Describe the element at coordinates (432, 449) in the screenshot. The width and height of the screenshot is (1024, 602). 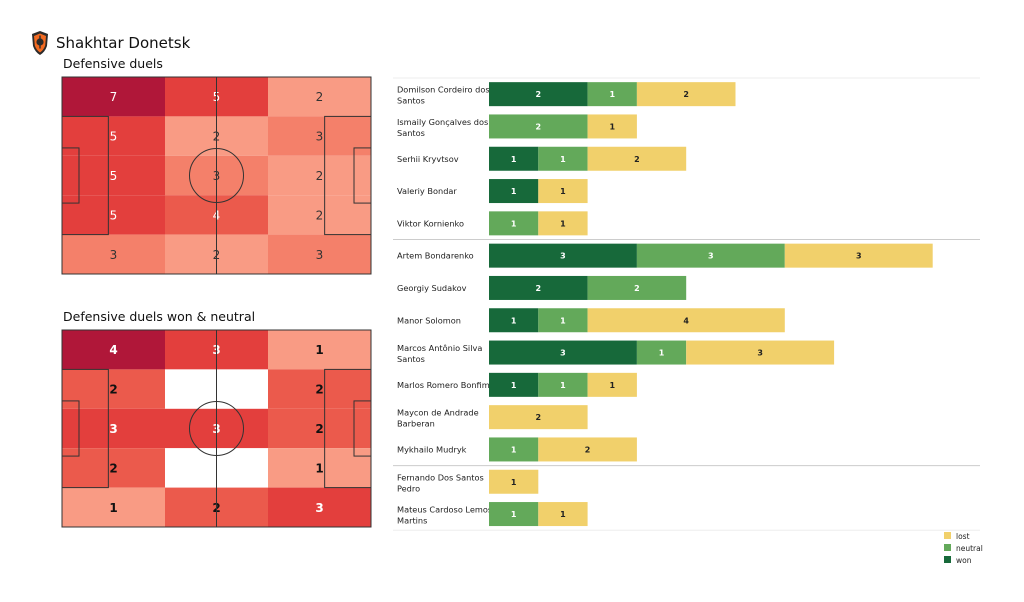
I see `player-name-label: Mykhailo Mudryk` at that location.